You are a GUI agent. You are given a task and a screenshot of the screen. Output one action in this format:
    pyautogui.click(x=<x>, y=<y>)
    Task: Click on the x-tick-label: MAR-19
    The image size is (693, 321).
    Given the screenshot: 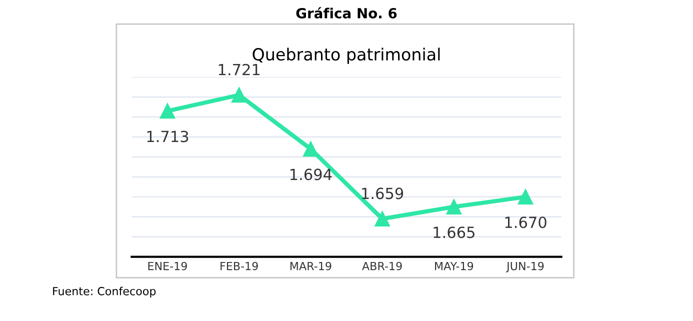 What is the action you would take?
    pyautogui.click(x=311, y=266)
    